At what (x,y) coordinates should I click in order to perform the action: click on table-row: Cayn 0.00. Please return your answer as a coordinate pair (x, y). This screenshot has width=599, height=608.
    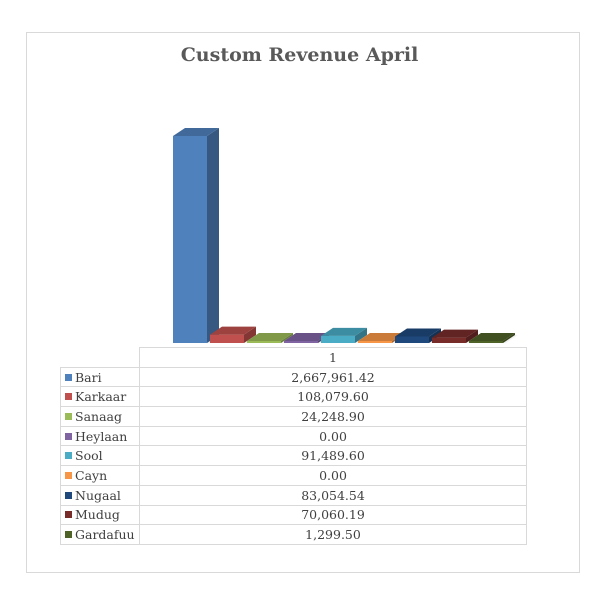
    Looking at the image, I should click on (293, 475).